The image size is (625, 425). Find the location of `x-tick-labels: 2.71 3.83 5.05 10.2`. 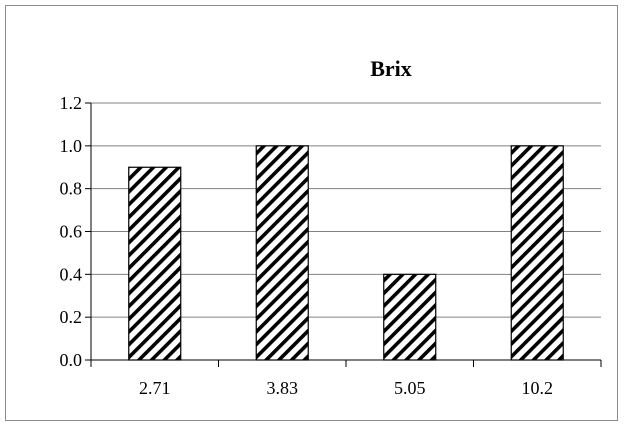

x-tick-labels: 2.71 3.83 5.05 10.2 is located at coordinates (346, 388).